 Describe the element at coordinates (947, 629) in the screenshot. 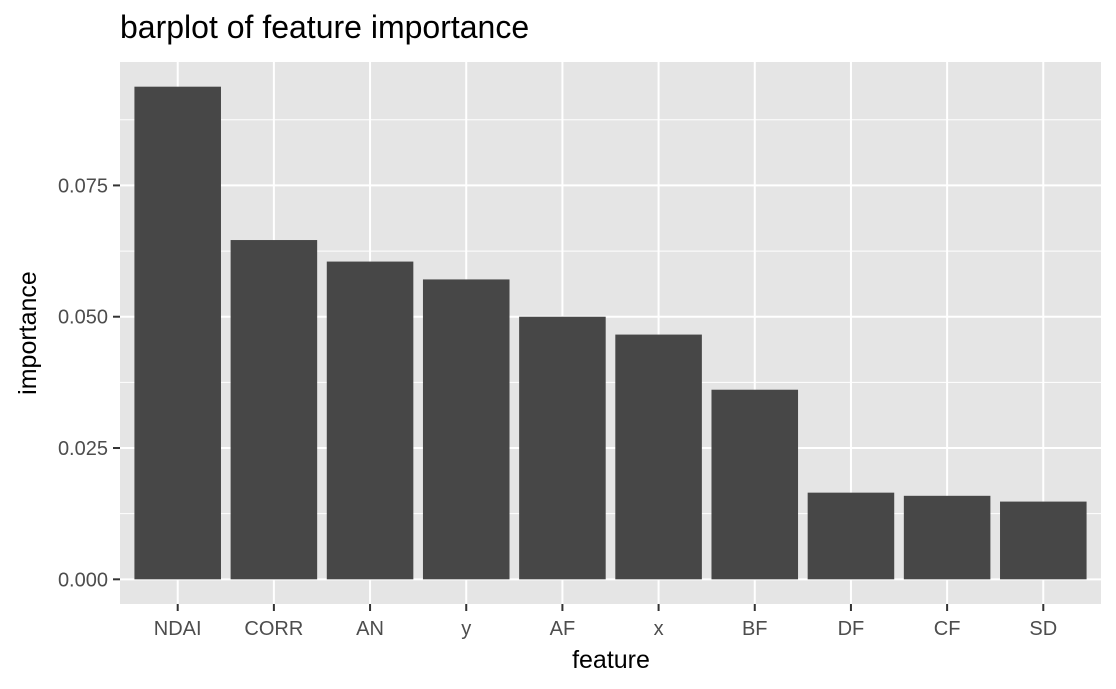

I see `x-tick-label: CF` at that location.